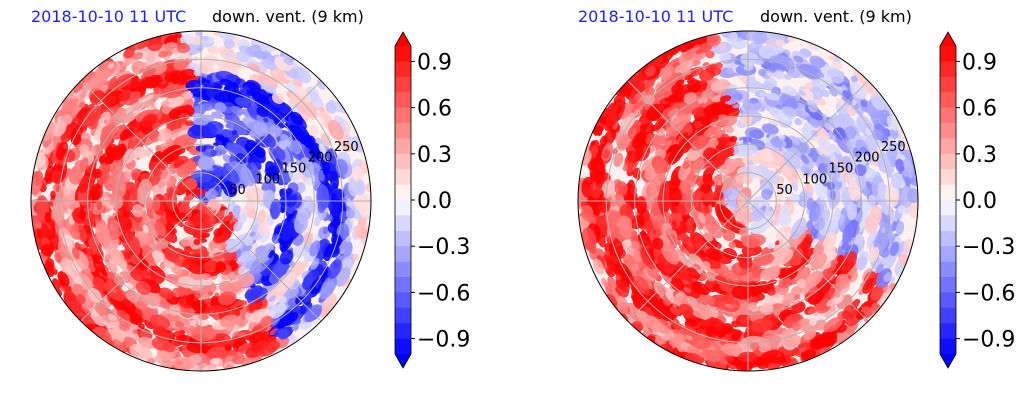 This screenshot has height=401, width=1036. What do you see at coordinates (656, 16) in the screenshot?
I see `chart-time-label-right: 2018-10-10 11 UTC` at bounding box center [656, 16].